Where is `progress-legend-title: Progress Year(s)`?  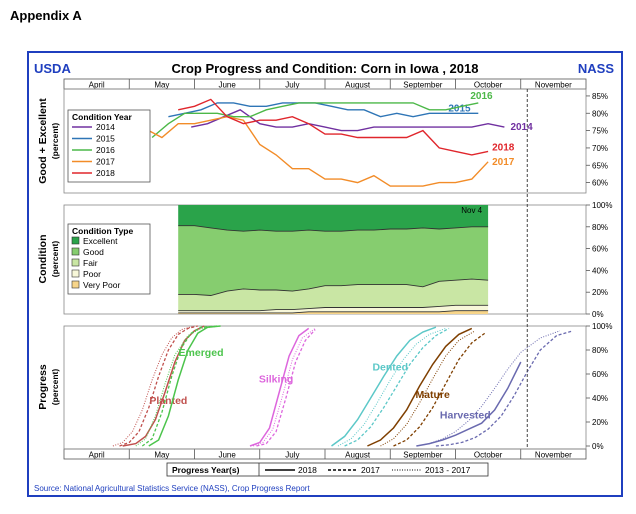
progress-legend-title: Progress Year(s) is located at coordinates (206, 470).